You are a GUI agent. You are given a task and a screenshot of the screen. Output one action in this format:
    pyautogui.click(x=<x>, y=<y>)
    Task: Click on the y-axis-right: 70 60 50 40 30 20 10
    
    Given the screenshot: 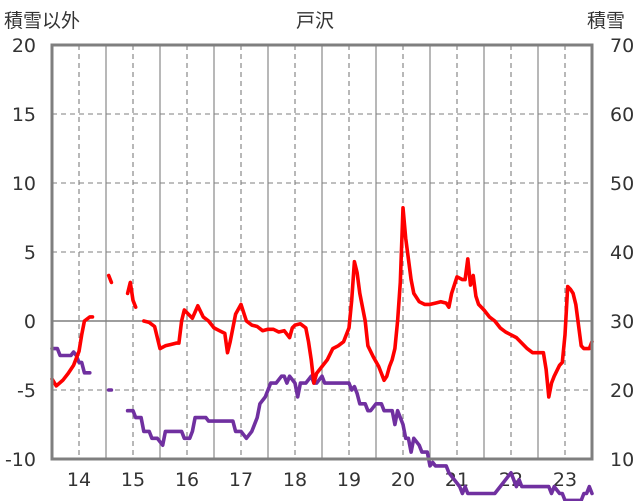 What is the action you would take?
    pyautogui.click(x=622, y=253)
    